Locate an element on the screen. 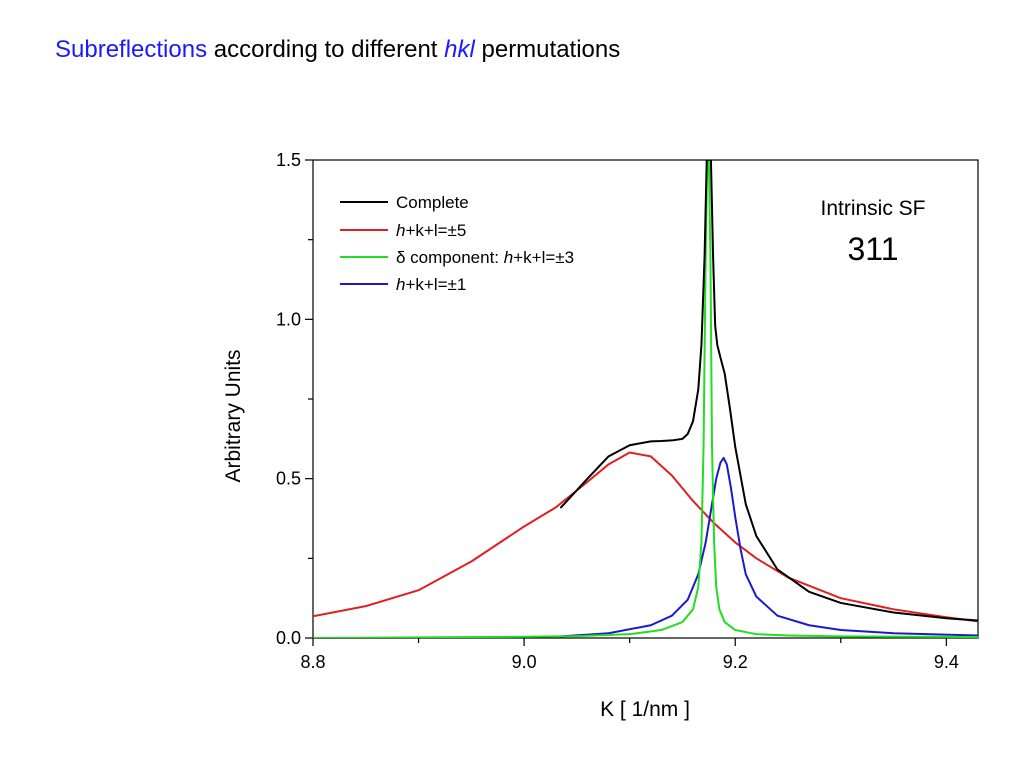 This screenshot has height=768, width=1024. legend-entry-hkl1: h+k+l=±1 is located at coordinates (431, 284).